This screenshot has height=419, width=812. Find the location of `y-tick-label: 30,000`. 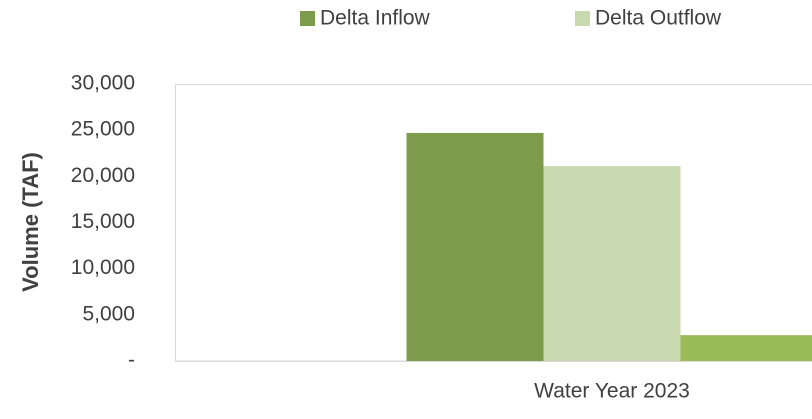

y-tick-label: 30,000 is located at coordinates (103, 83).